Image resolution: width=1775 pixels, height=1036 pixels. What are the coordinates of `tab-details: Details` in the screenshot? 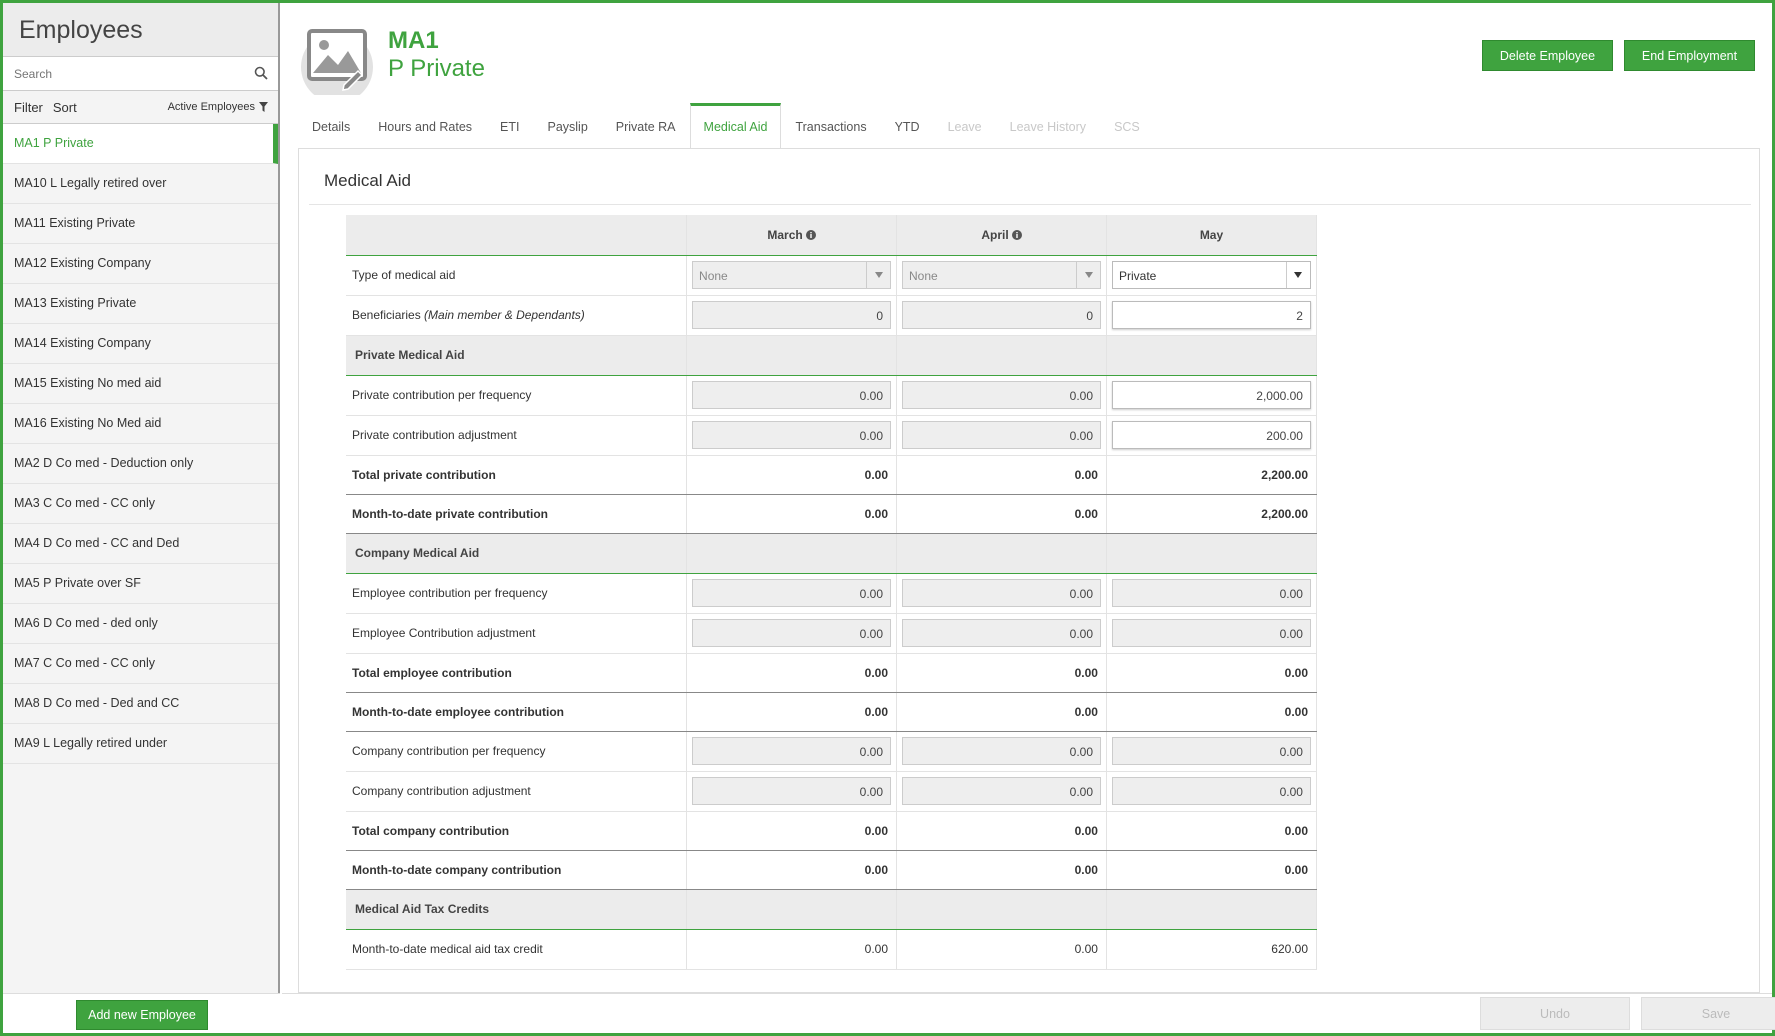 It's located at (331, 127).